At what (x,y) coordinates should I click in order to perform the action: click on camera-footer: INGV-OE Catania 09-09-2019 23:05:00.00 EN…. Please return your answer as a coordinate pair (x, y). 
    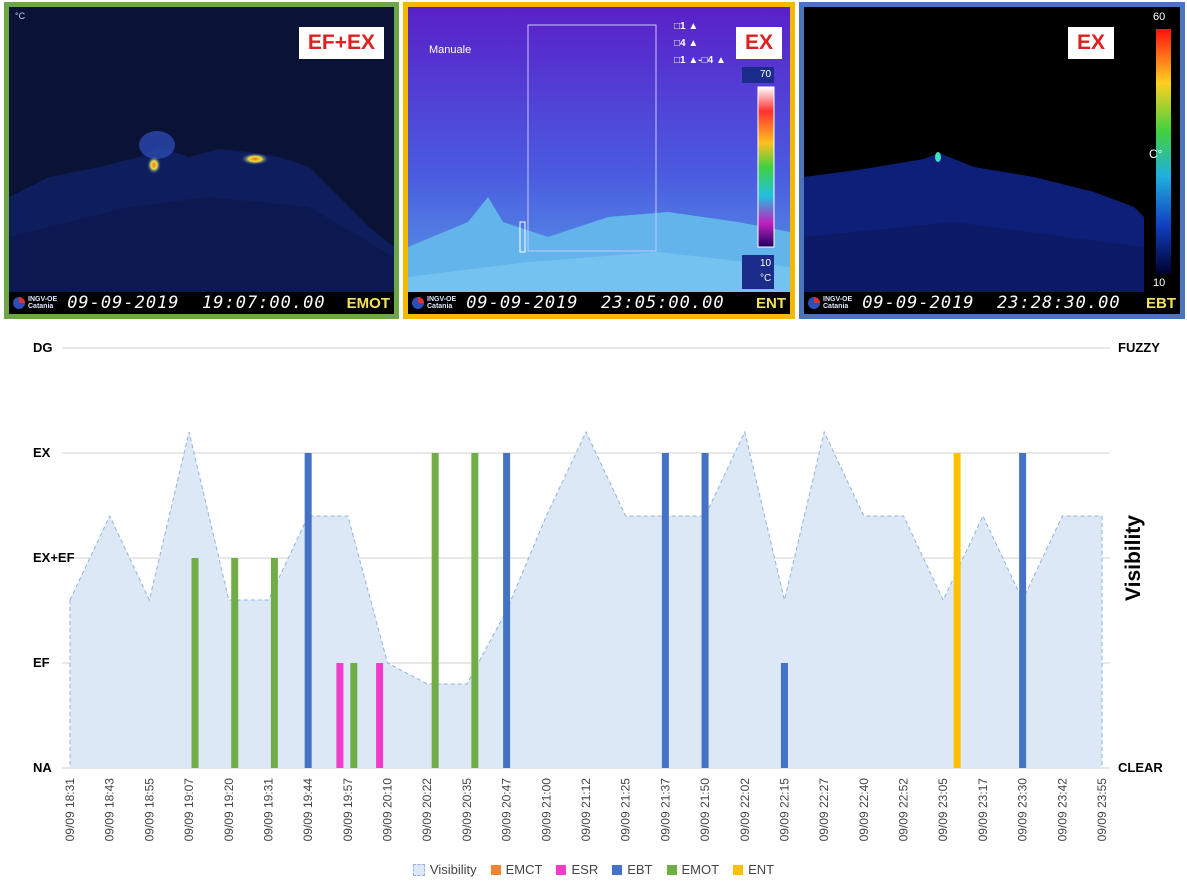
    Looking at the image, I should click on (599, 303).